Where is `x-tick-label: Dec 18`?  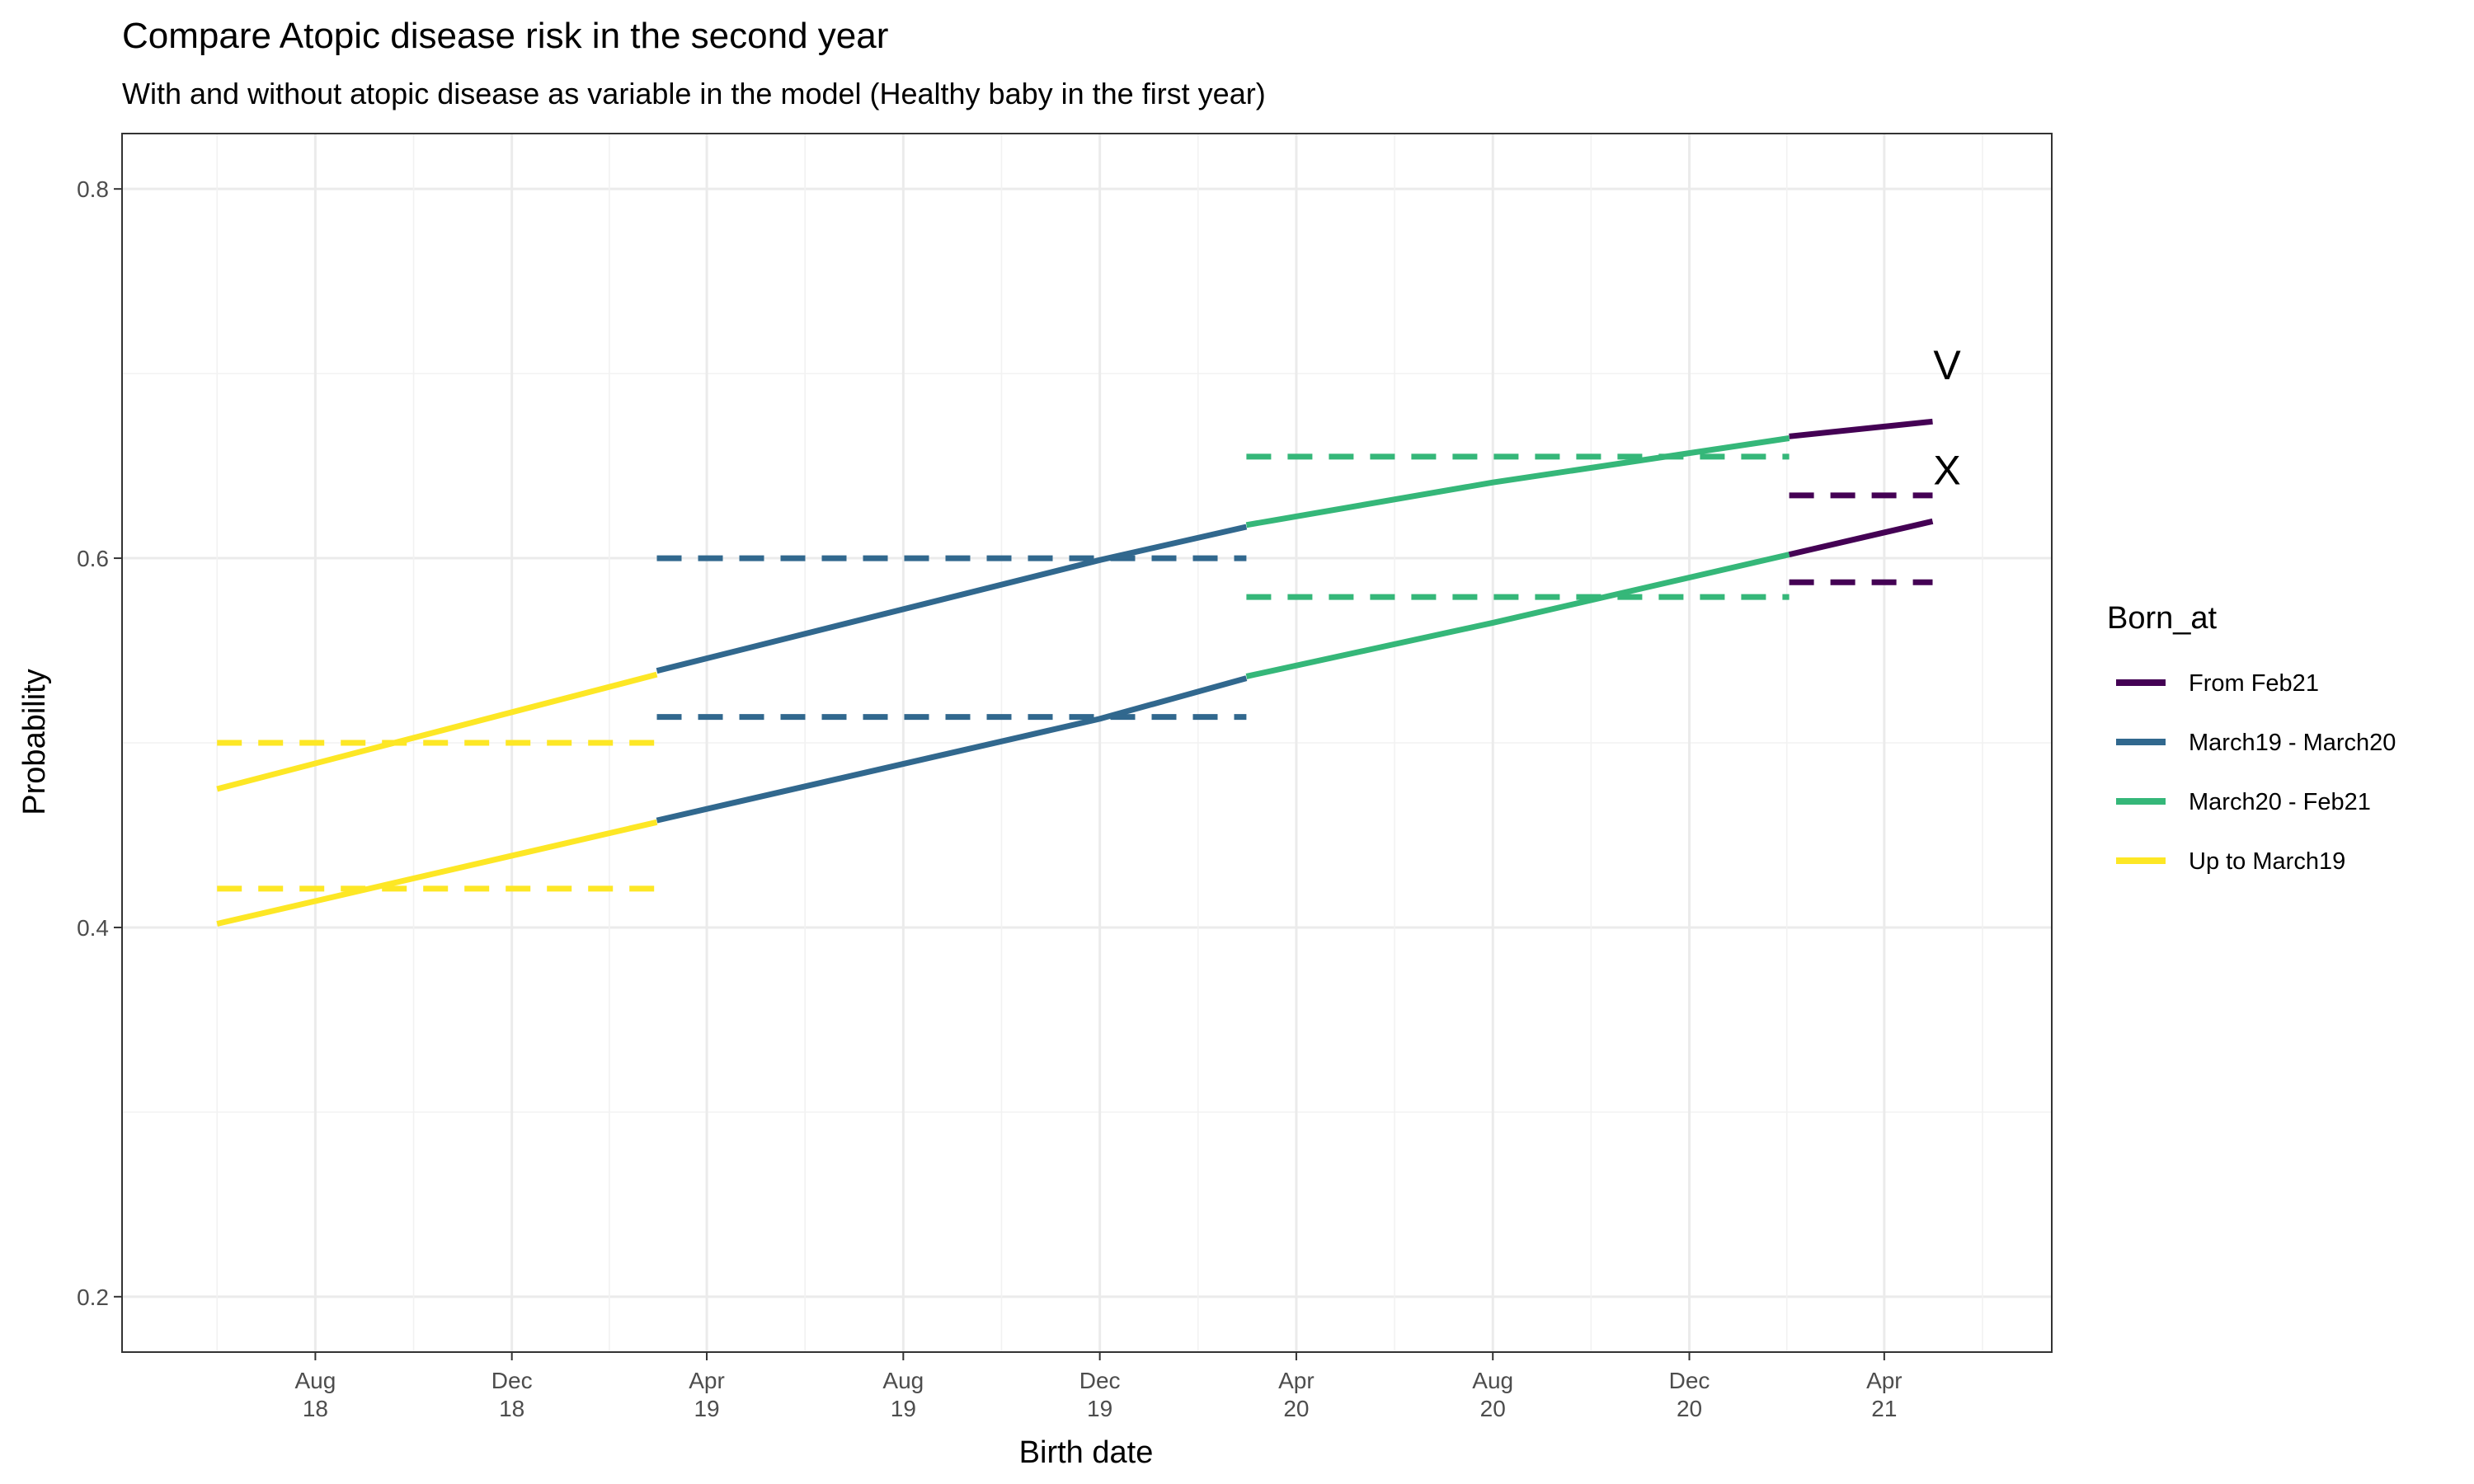
x-tick-label: Dec 18 is located at coordinates (512, 1394).